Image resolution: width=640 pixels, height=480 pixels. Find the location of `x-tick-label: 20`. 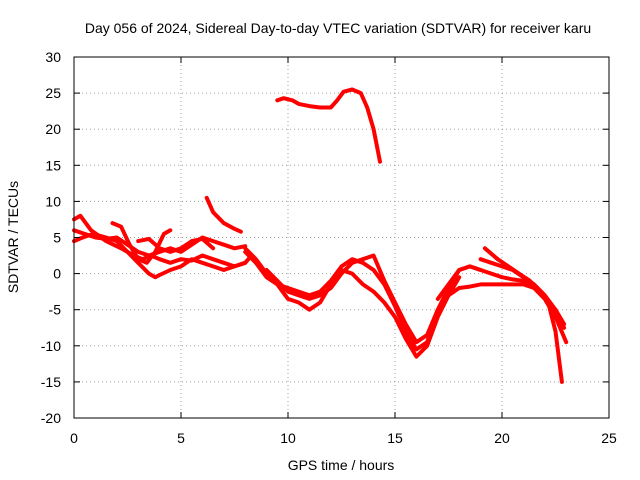

x-tick-label: 20 is located at coordinates (502, 438).